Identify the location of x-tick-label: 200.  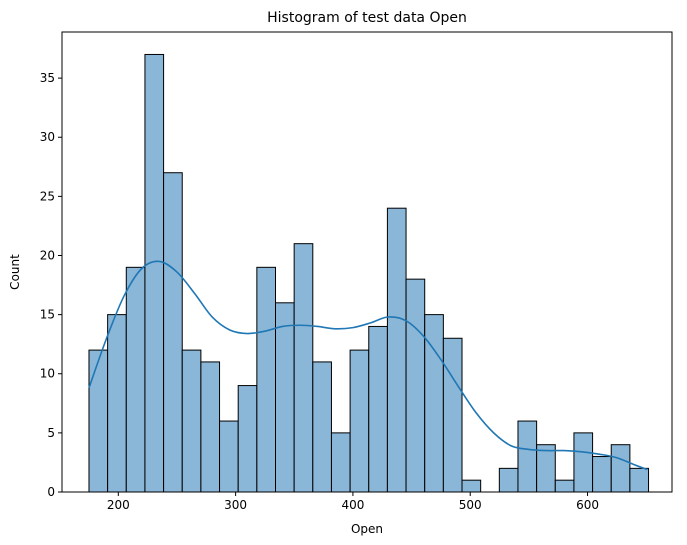
(118, 505).